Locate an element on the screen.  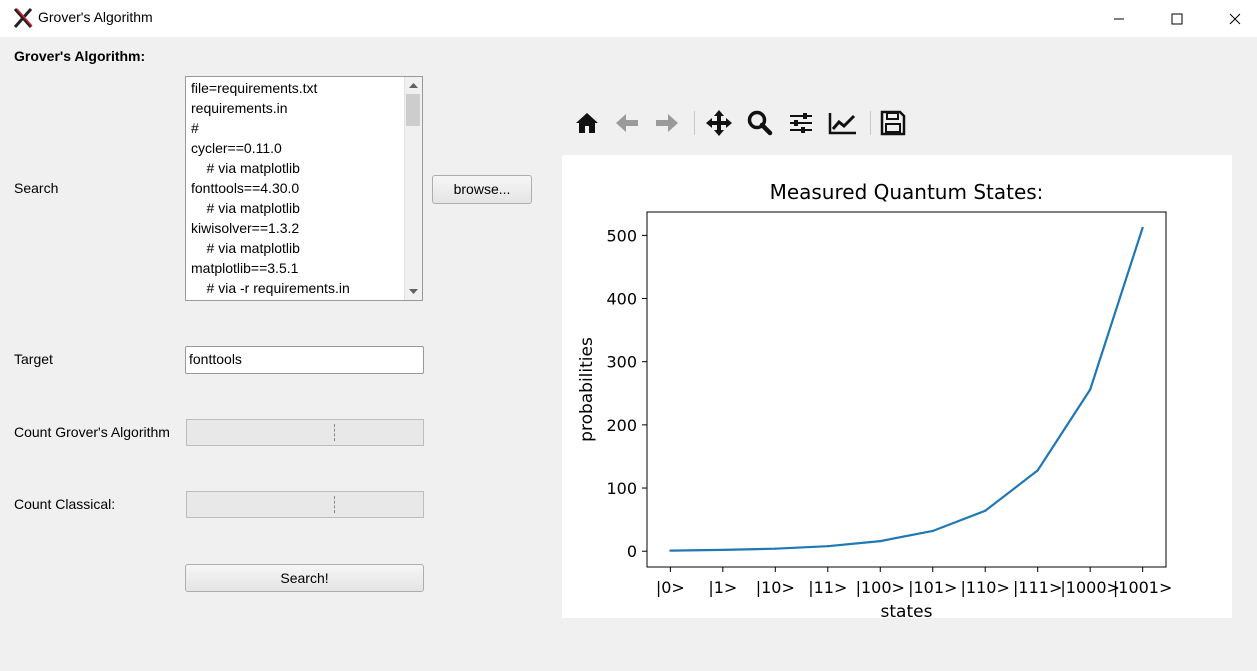
minimize-button is located at coordinates (1119, 18).